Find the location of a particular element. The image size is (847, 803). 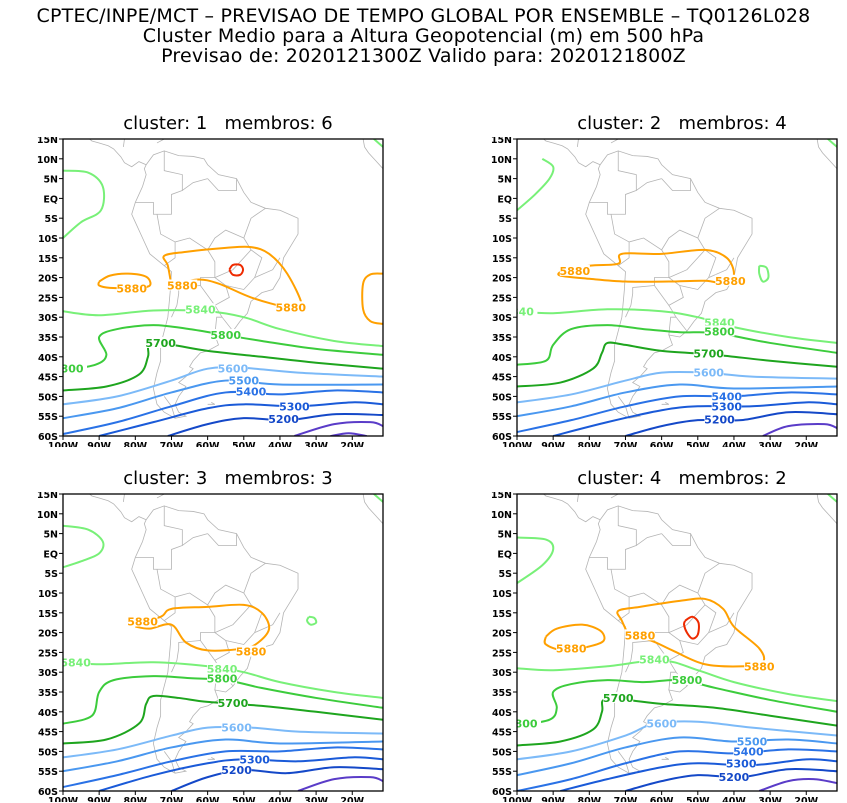

lat-tick-label: 60S is located at coordinates (48, 792).